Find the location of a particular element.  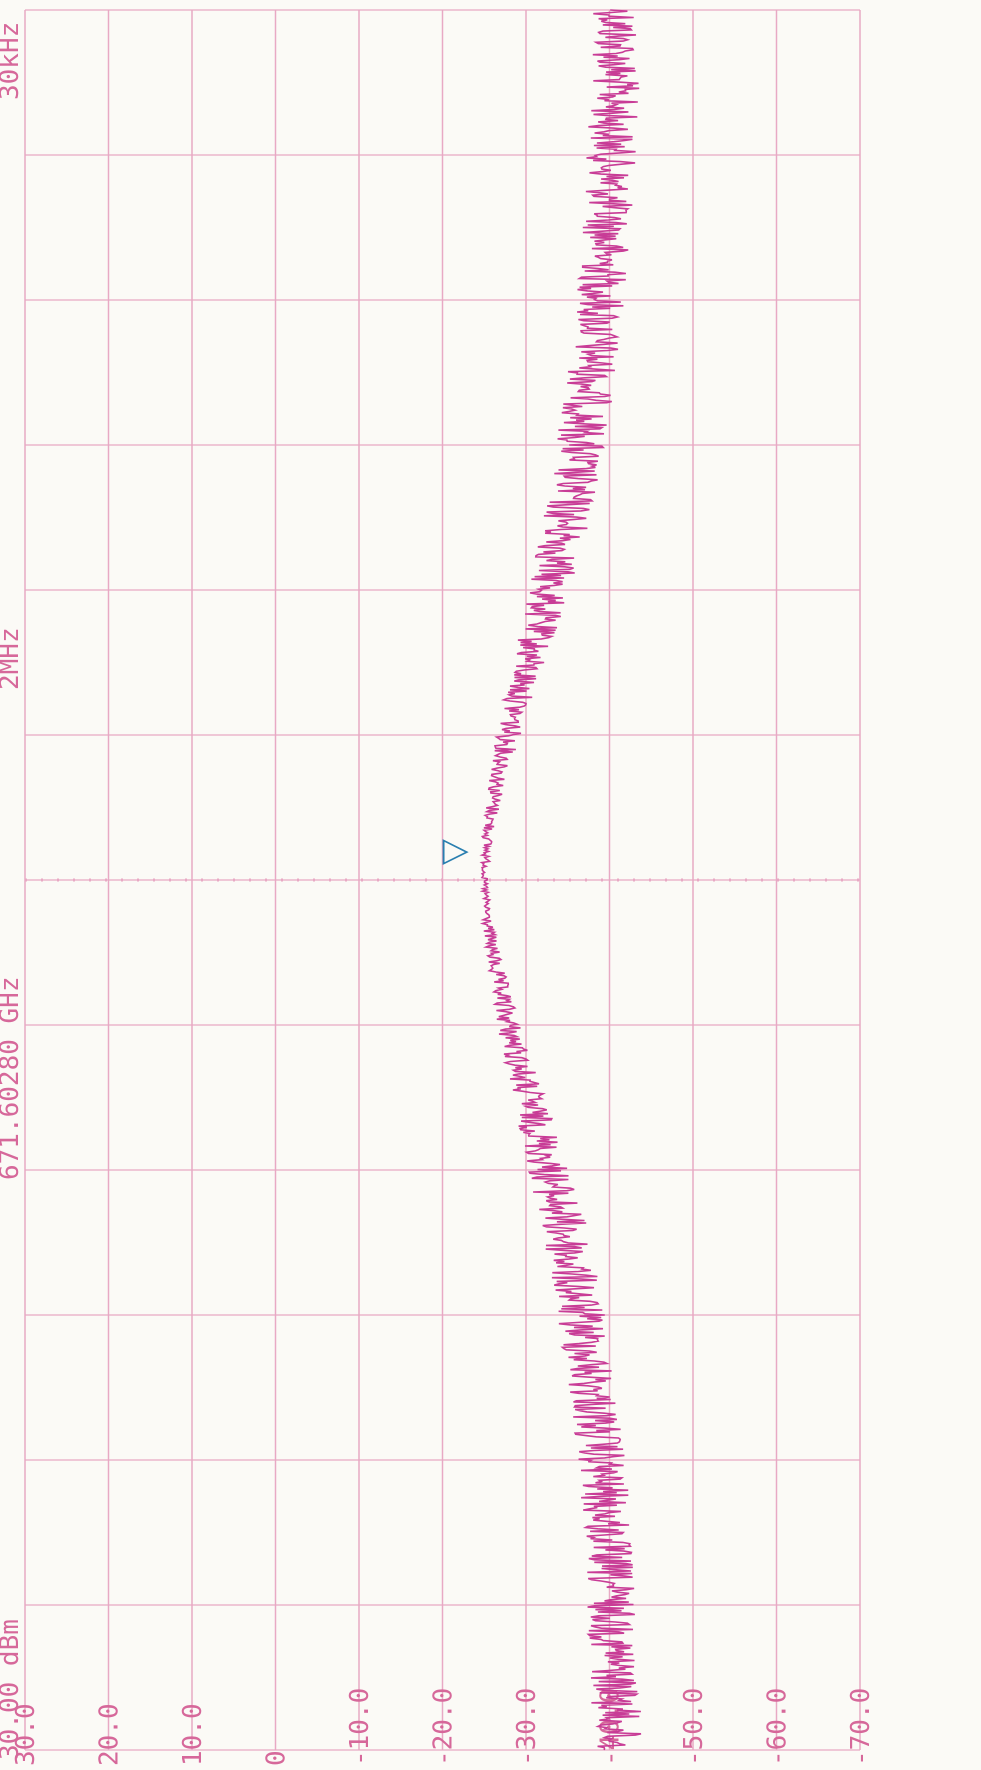

y-tick-label: -60.0 is located at coordinates (778, 1727).